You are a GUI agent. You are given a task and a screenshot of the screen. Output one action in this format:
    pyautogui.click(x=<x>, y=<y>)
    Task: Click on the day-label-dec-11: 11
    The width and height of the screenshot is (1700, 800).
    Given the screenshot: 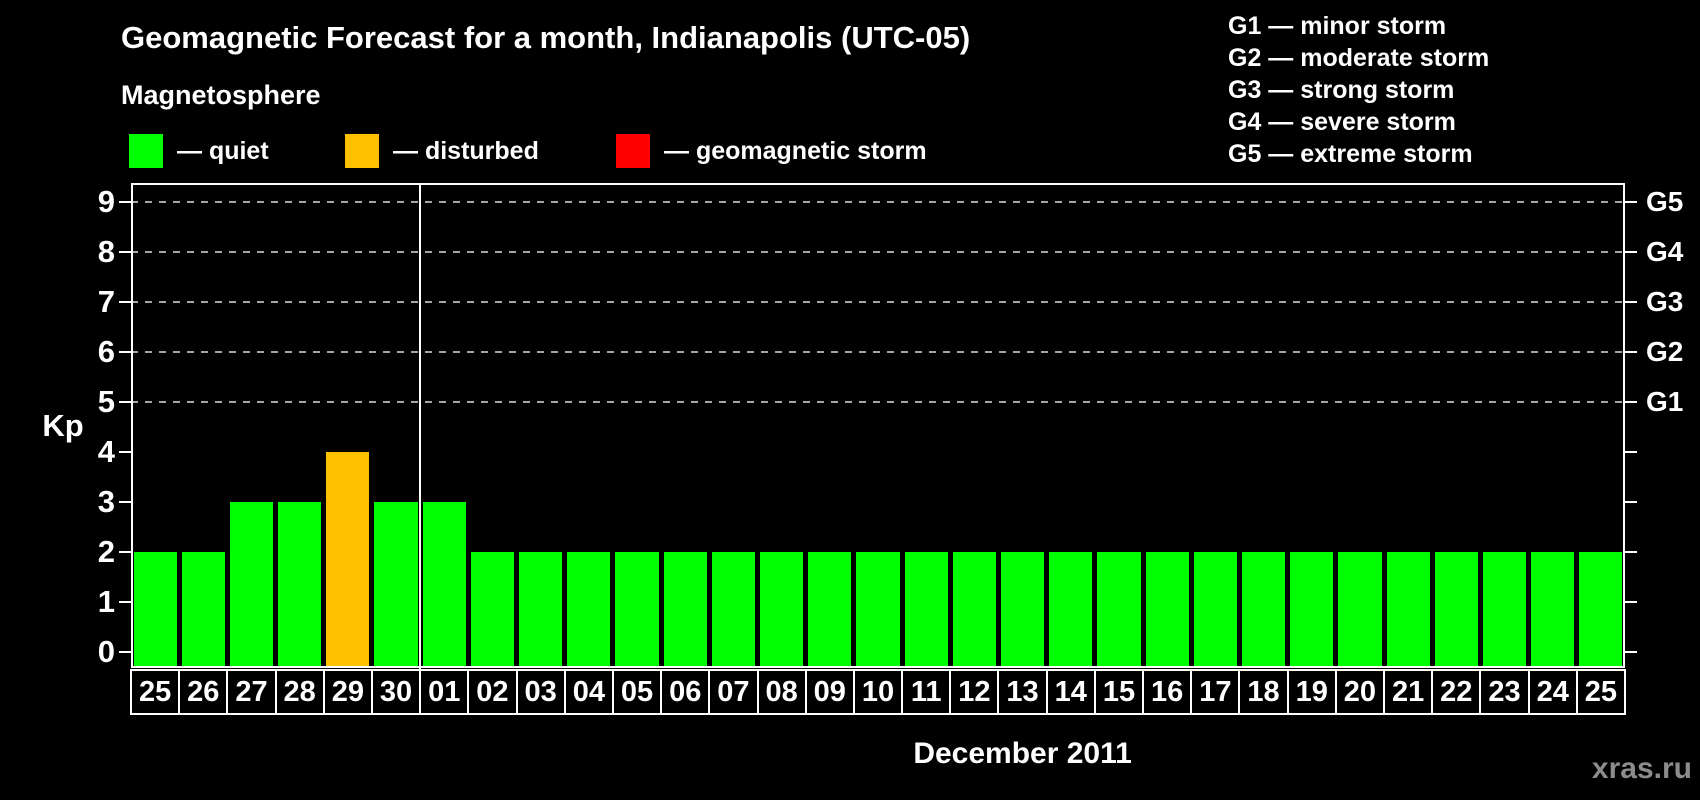 What is the action you would take?
    pyautogui.click(x=926, y=692)
    